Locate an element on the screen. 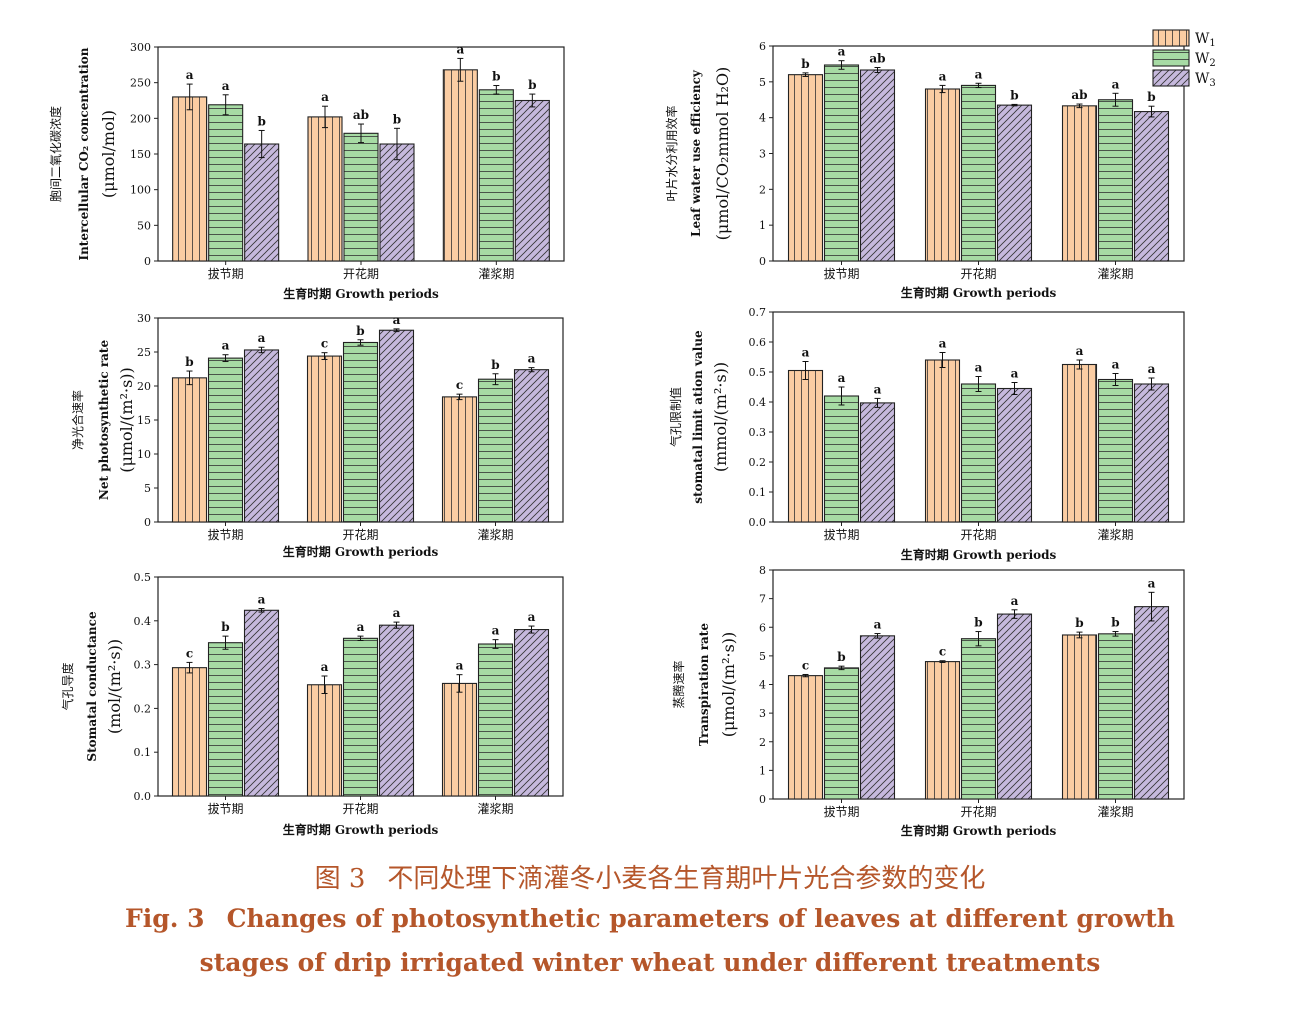 Image resolution: width=1300 pixels, height=1017 pixels. y-axis-label-cn: 胞间二氧化碳浓度 is located at coordinates (55, 154).